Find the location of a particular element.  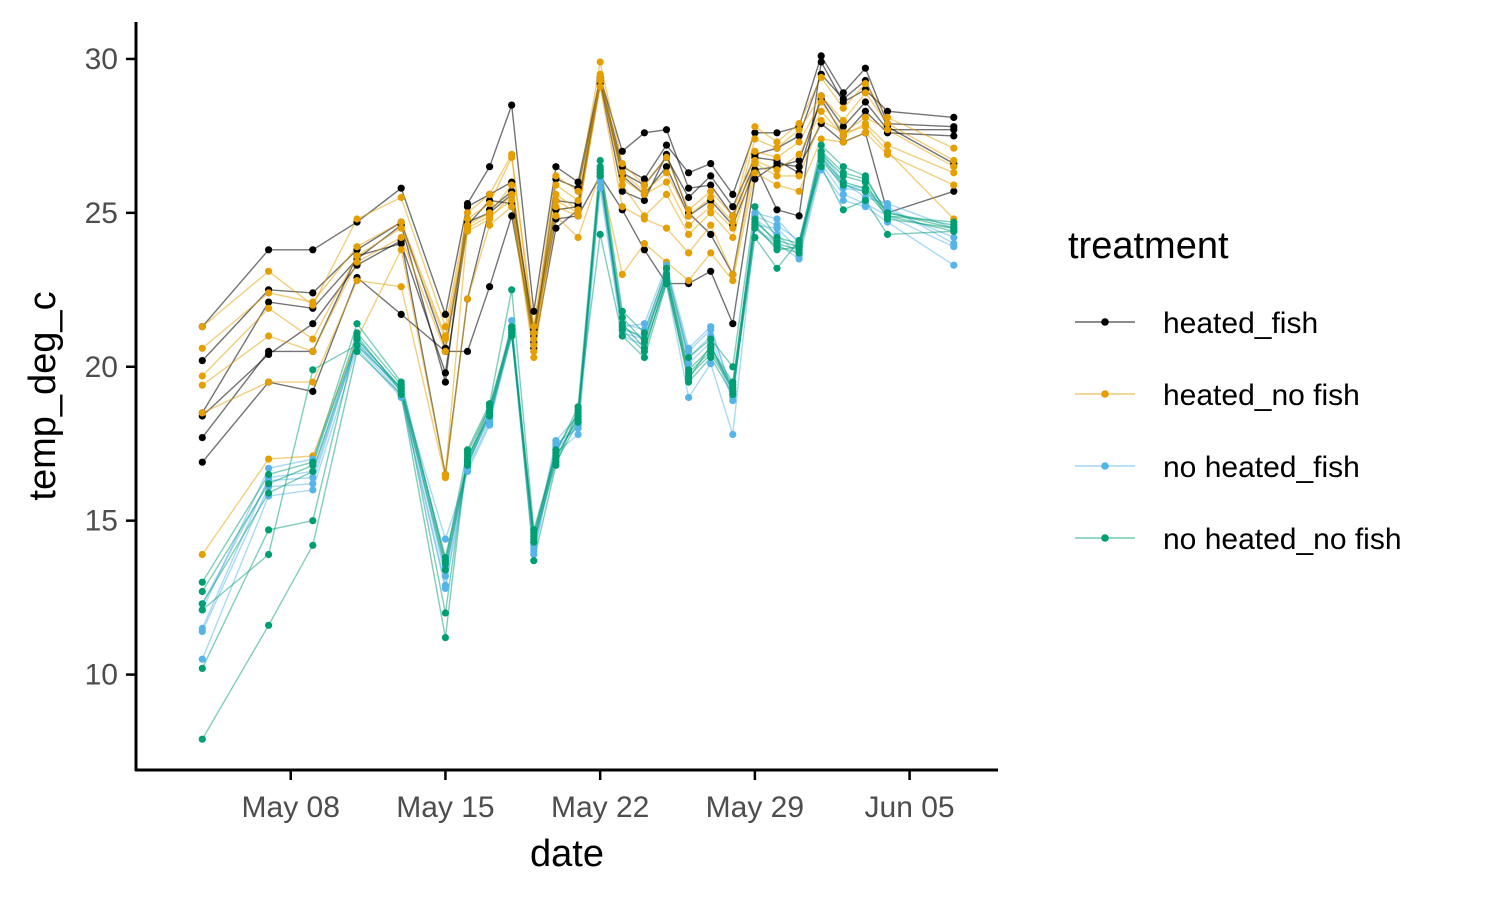

x-tick-label: May 08 is located at coordinates (291, 807).